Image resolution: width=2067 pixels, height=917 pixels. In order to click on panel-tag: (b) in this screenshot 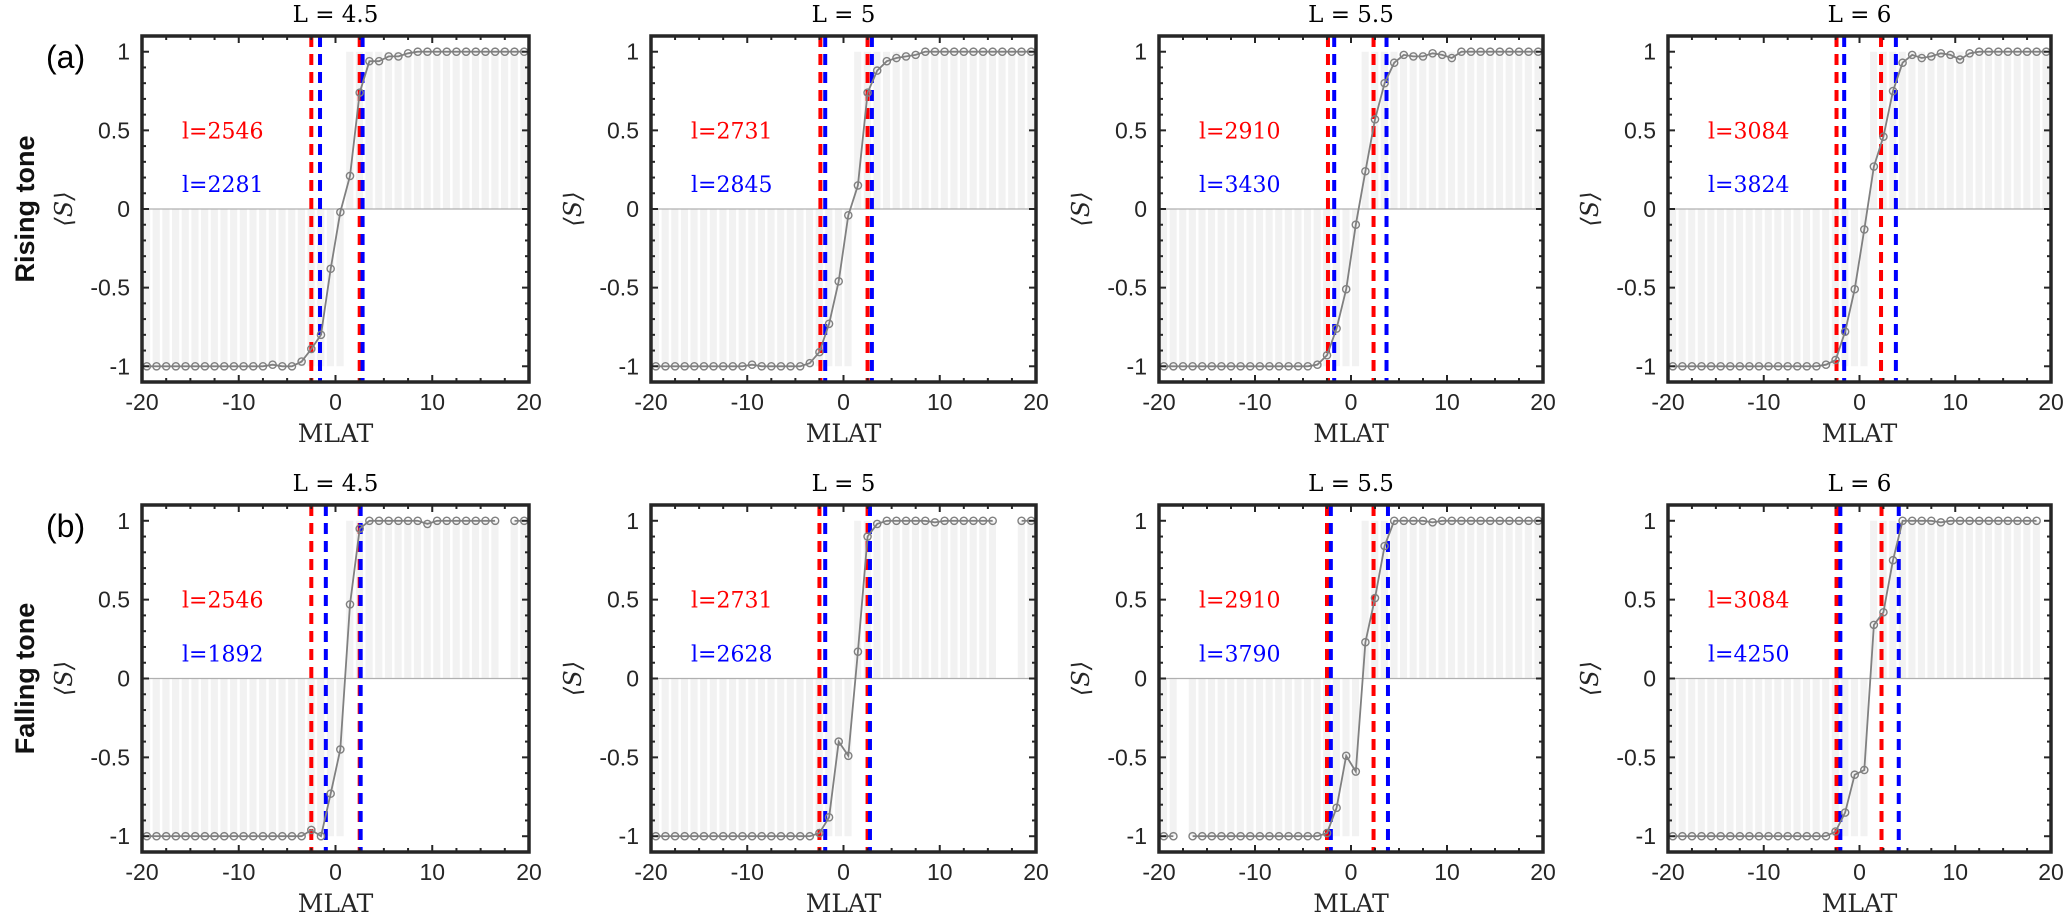, I will do `click(65, 526)`.